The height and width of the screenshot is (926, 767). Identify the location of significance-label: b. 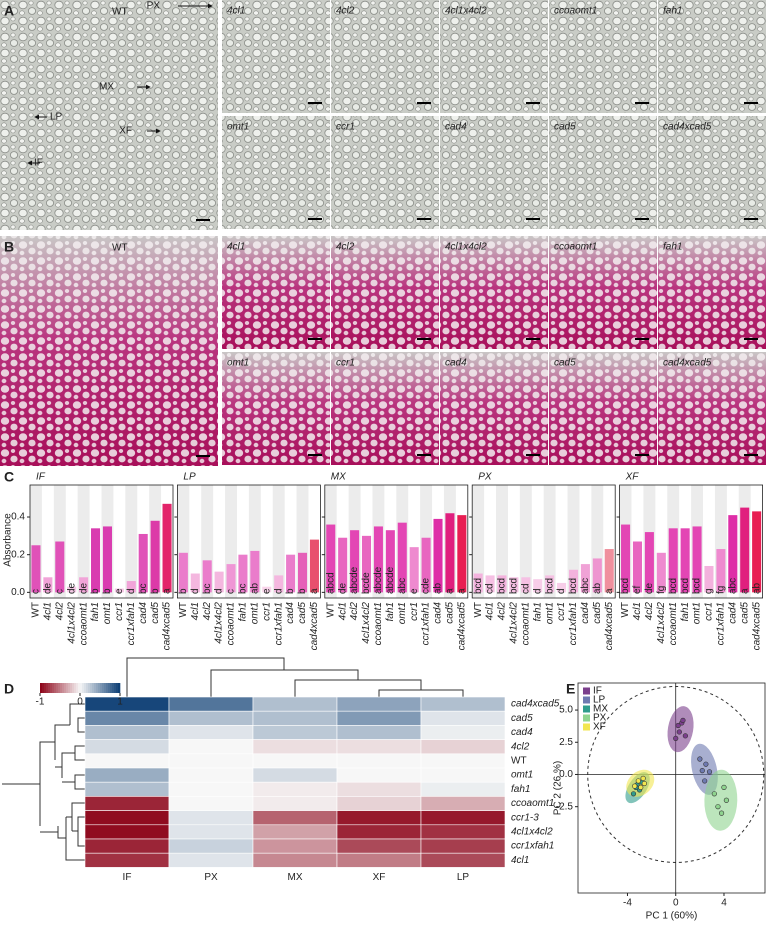
(183, 591).